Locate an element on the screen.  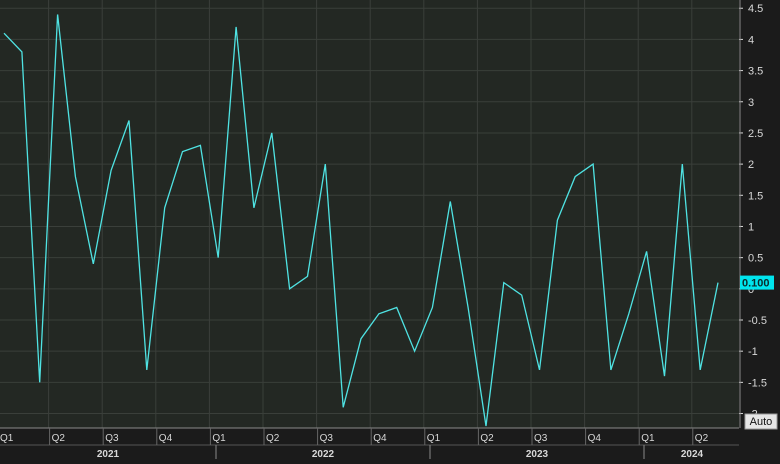
y-tick-label: -1.5 is located at coordinates (757, 383).